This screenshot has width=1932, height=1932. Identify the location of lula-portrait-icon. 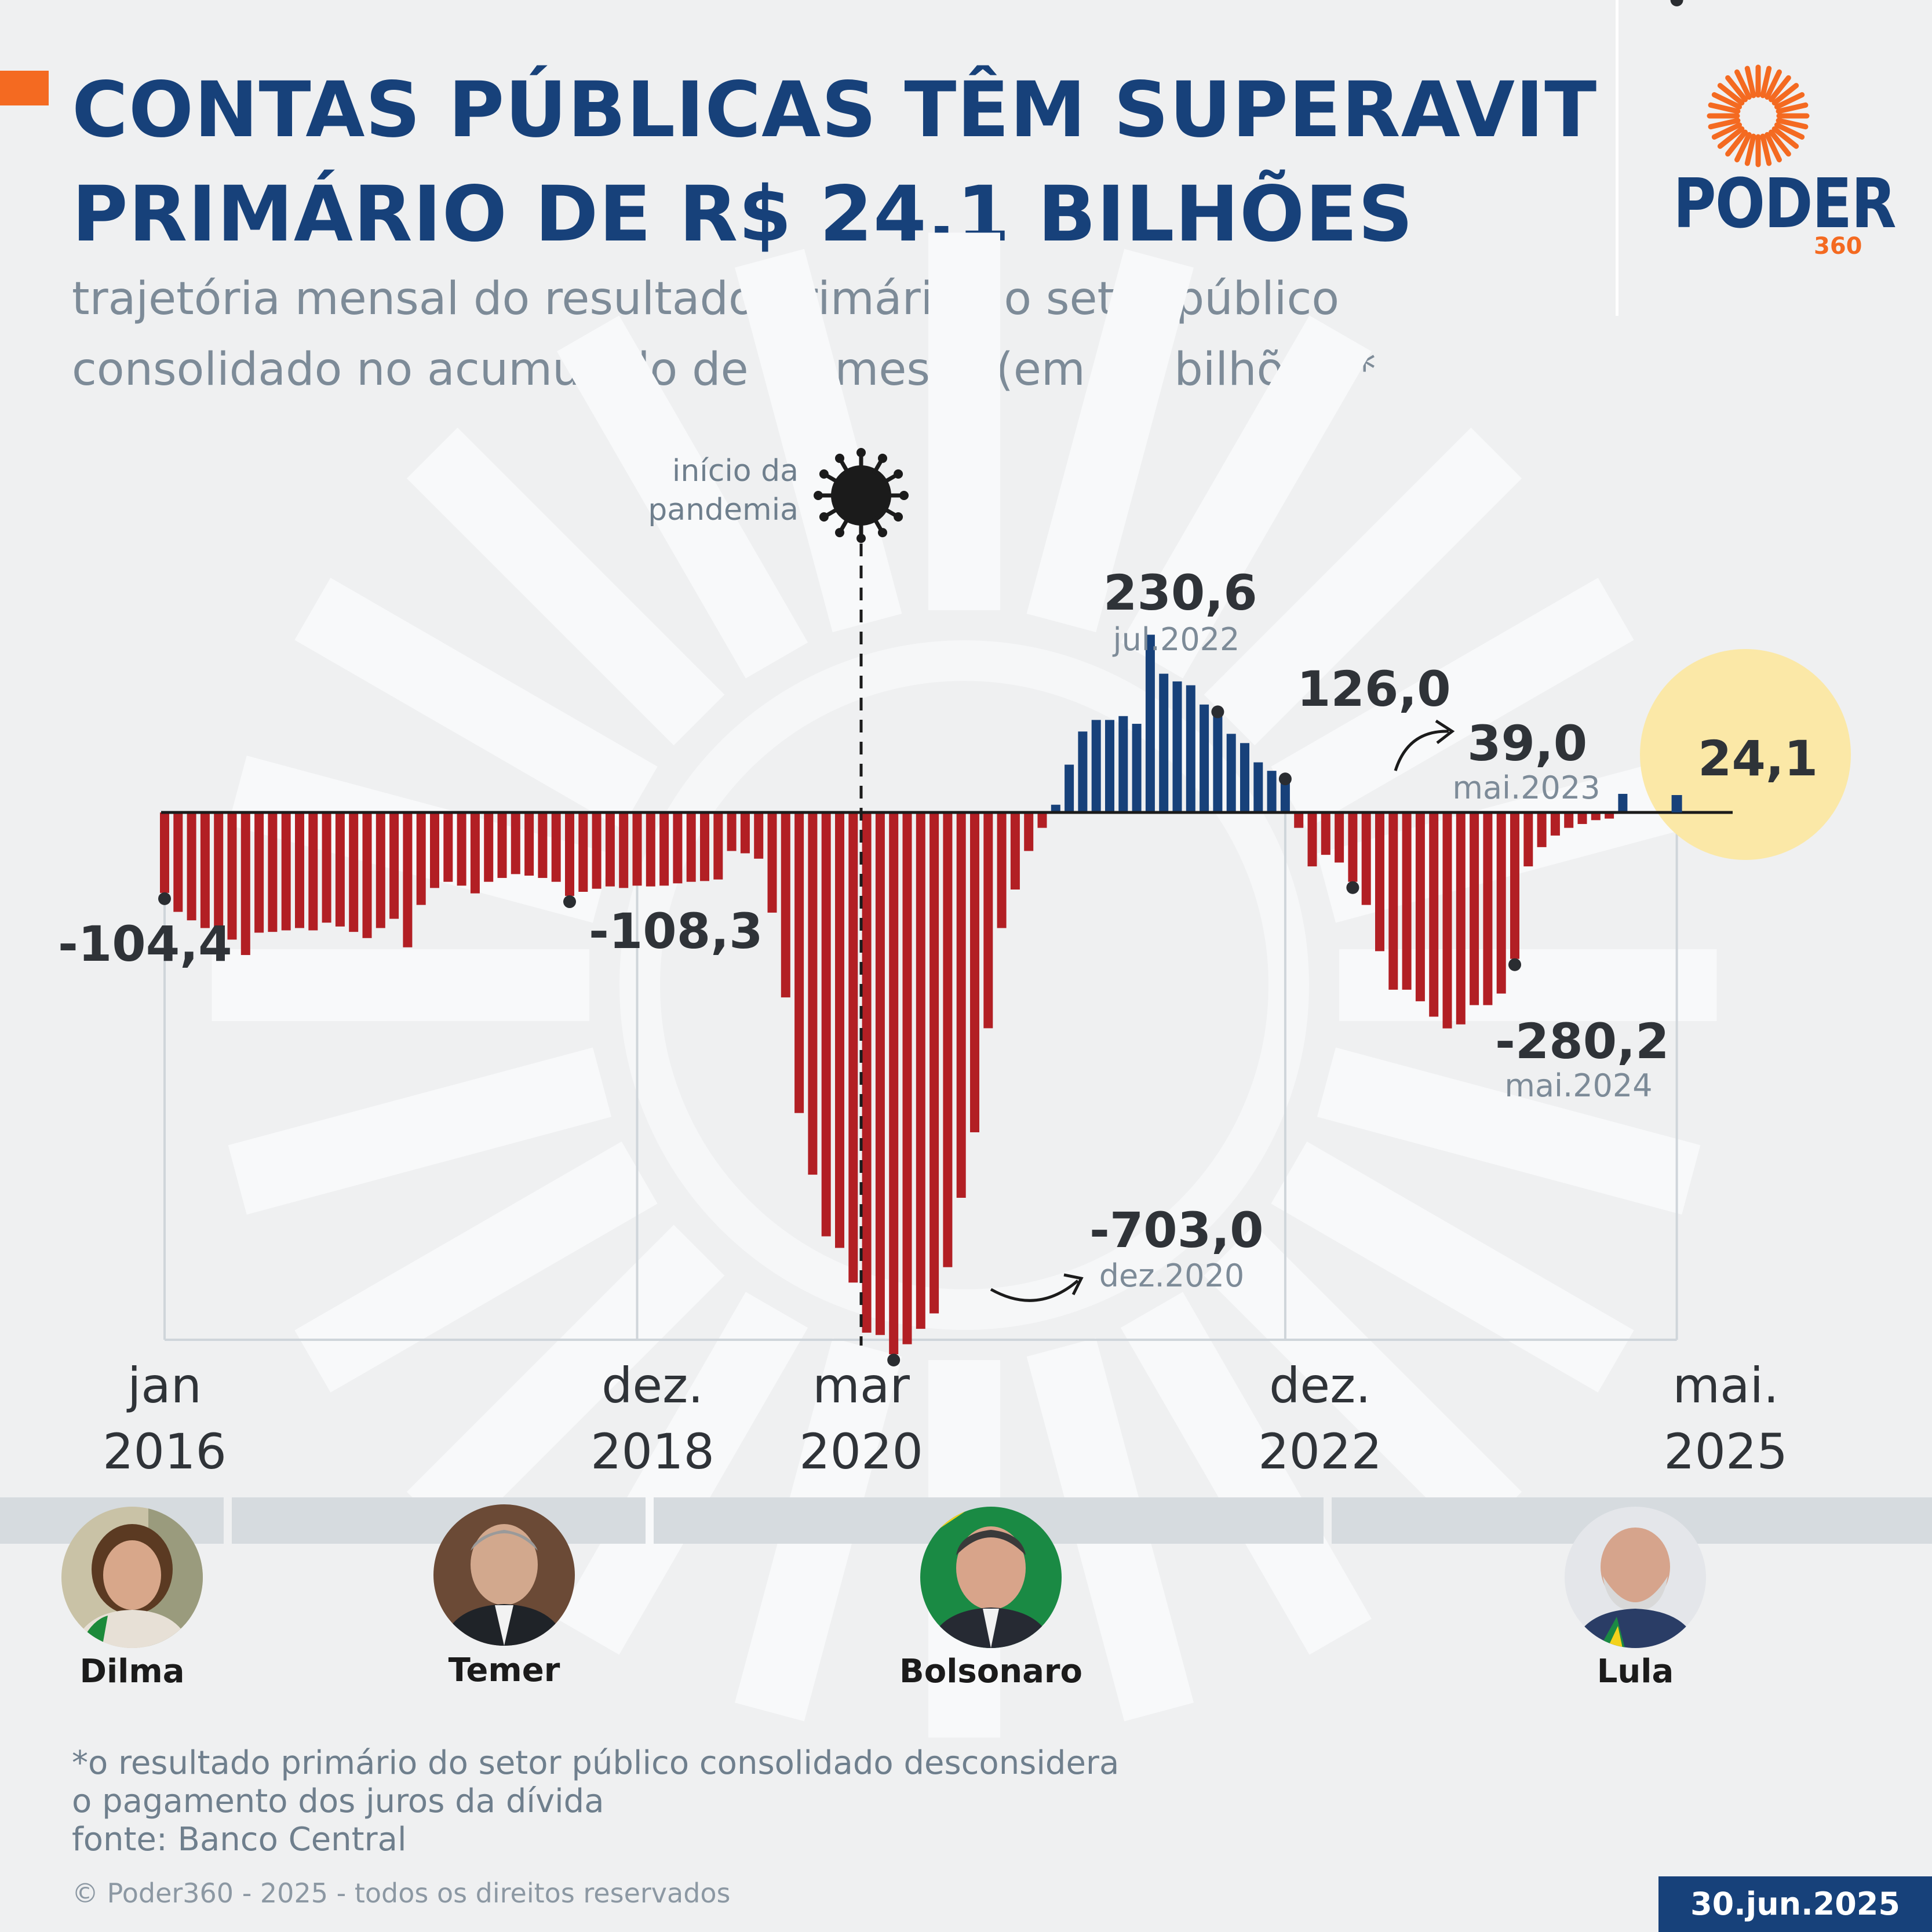
(1636, 1577).